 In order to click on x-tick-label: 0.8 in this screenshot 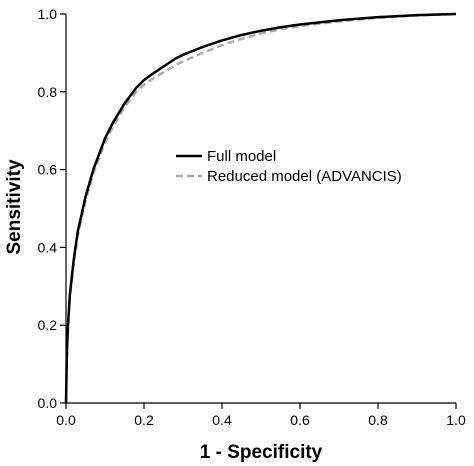, I will do `click(378, 420)`.